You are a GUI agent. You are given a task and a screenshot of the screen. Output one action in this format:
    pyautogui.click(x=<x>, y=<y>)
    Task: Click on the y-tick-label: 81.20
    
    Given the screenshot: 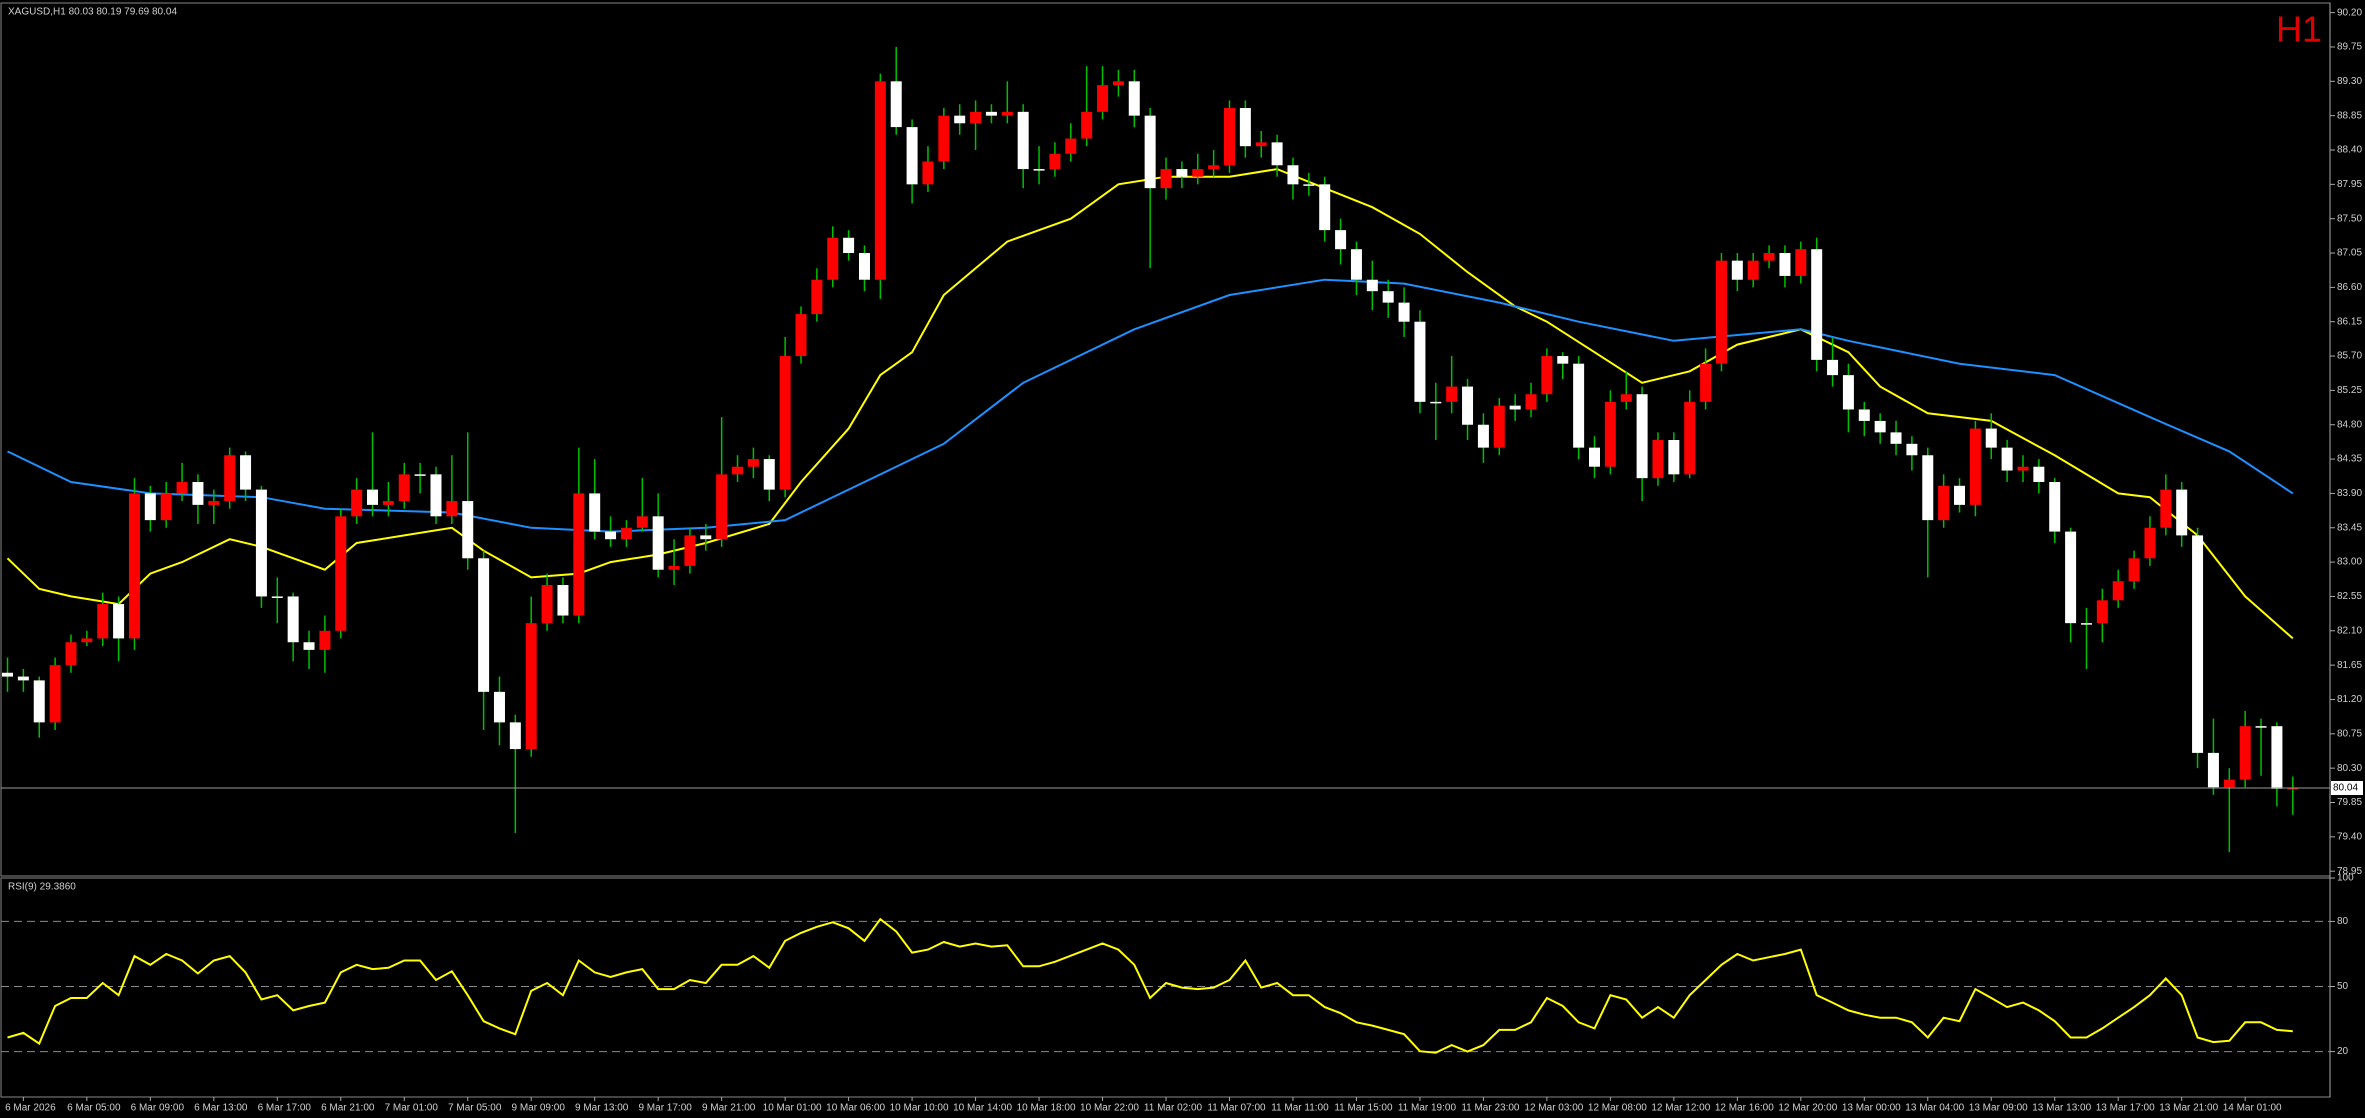 What is the action you would take?
    pyautogui.click(x=2349, y=699)
    